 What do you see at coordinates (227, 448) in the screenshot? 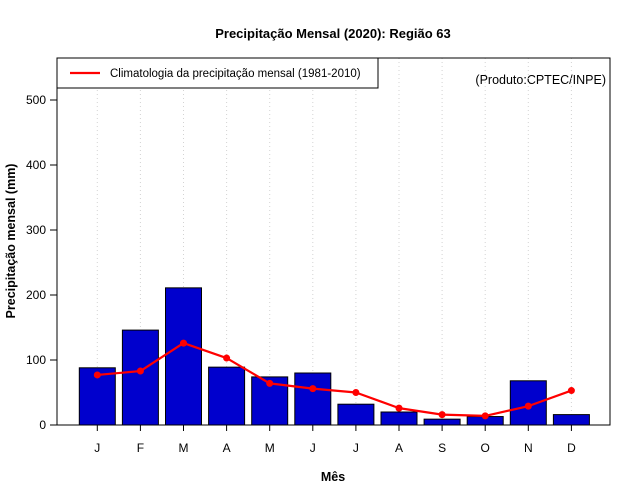
I see `x-tick-label-3: A` at bounding box center [227, 448].